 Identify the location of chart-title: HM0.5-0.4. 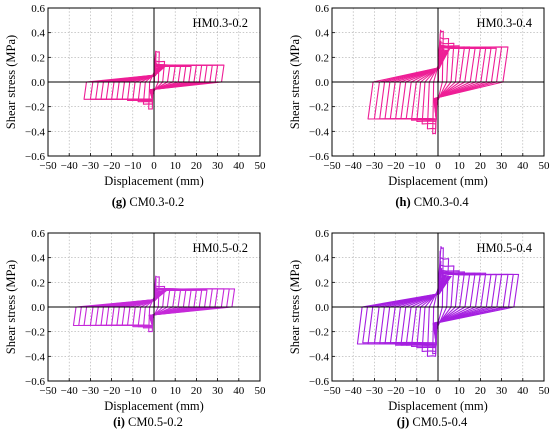
(504, 248).